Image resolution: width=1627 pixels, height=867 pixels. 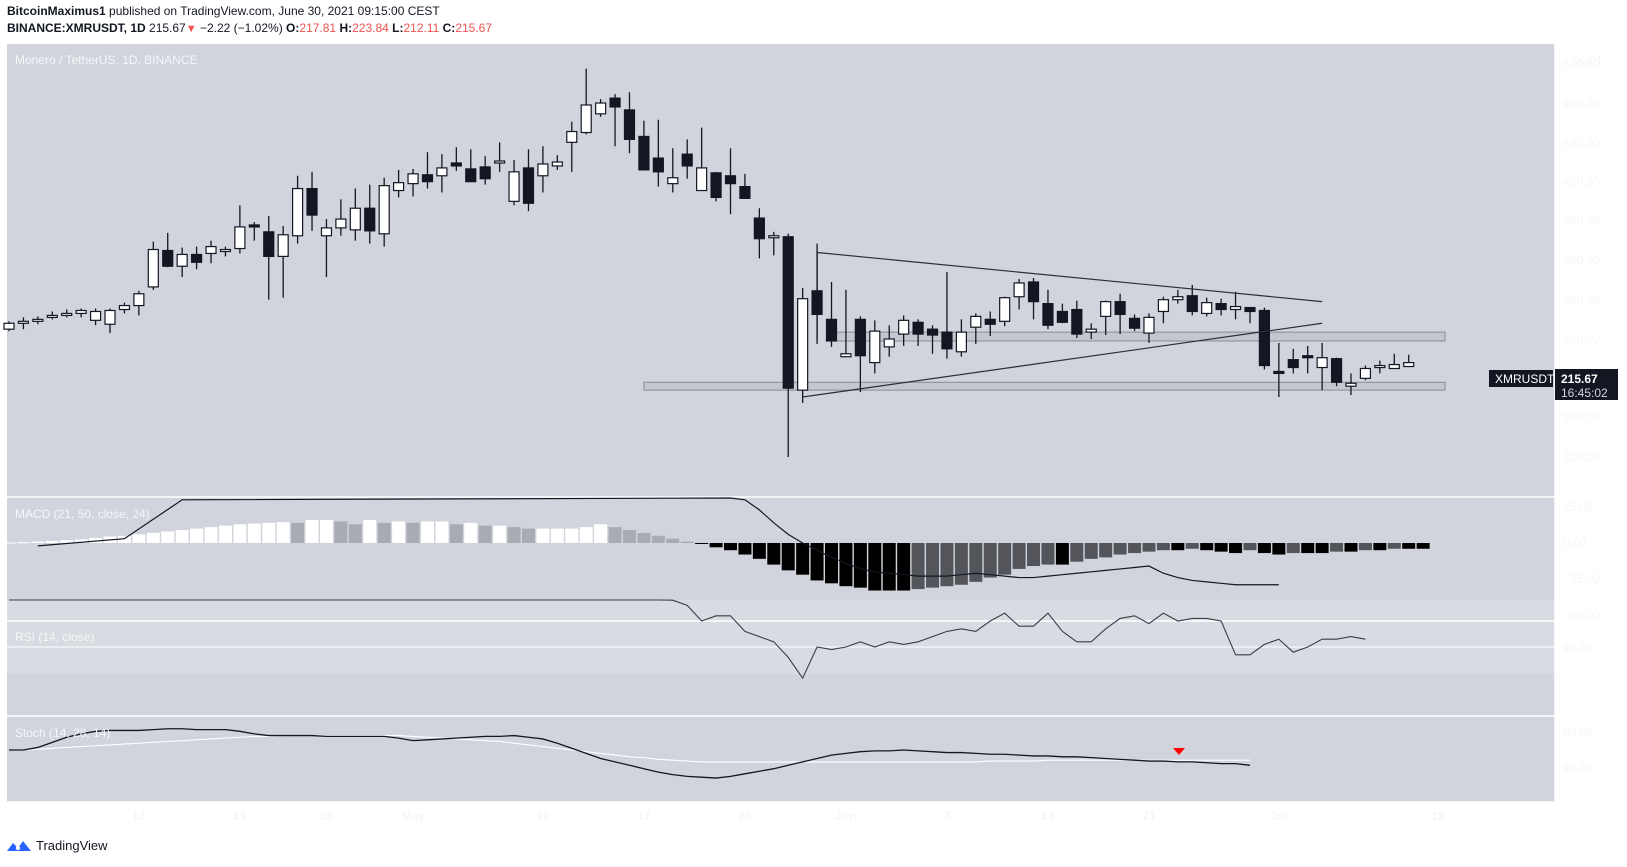 I want to click on price-tick-label: 160.00, so click(x=1581, y=418).